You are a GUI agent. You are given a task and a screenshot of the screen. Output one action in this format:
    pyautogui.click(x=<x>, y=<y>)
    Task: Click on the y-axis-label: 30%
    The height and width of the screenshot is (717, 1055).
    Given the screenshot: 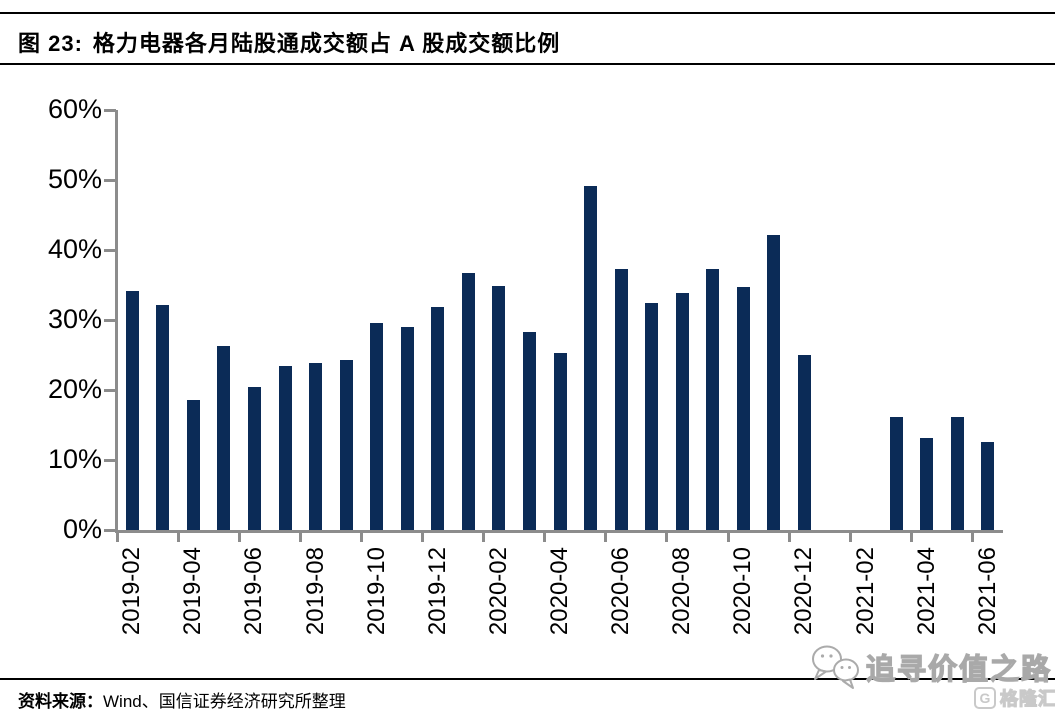 What is the action you would take?
    pyautogui.click(x=74, y=319)
    